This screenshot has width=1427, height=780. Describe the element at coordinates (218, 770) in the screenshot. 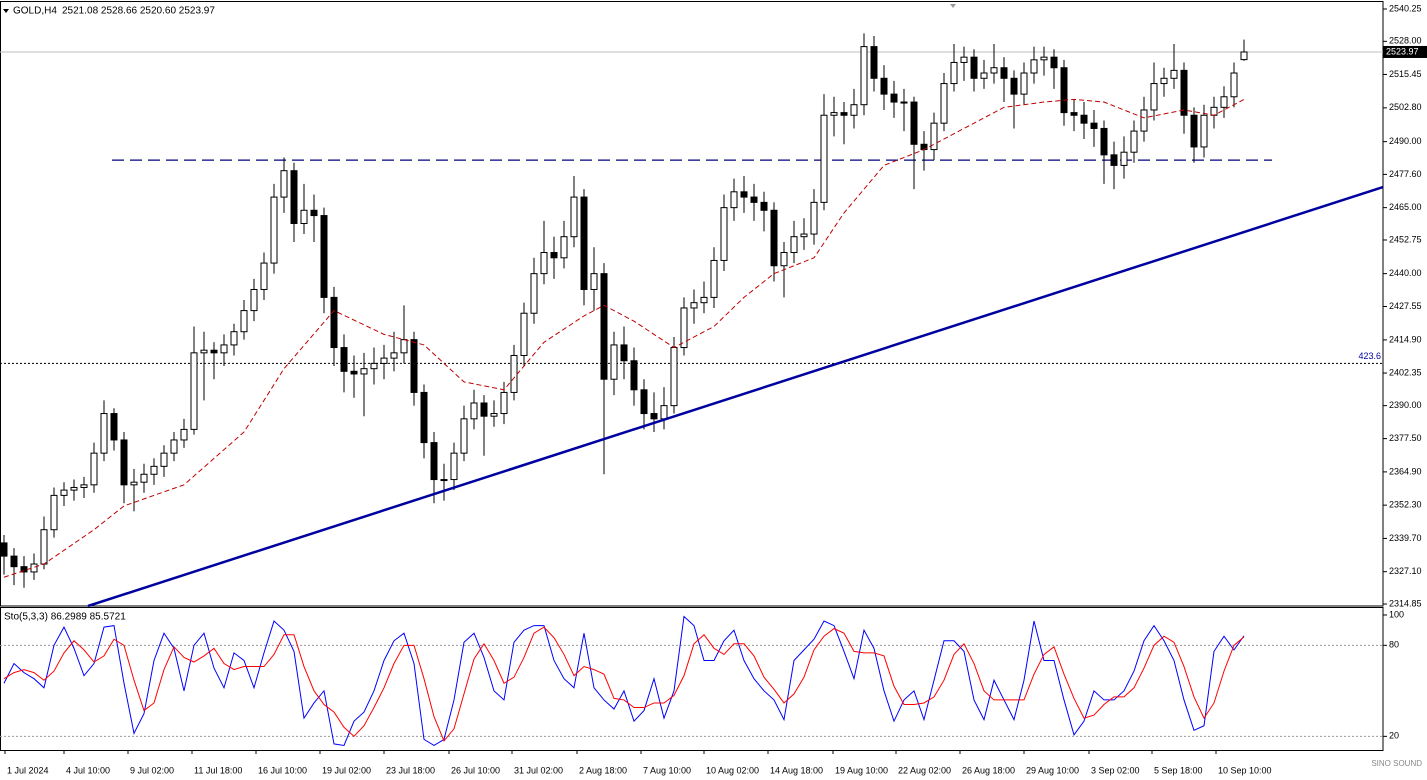

I see `x-tick-label: 11 Jul 18:00` at that location.